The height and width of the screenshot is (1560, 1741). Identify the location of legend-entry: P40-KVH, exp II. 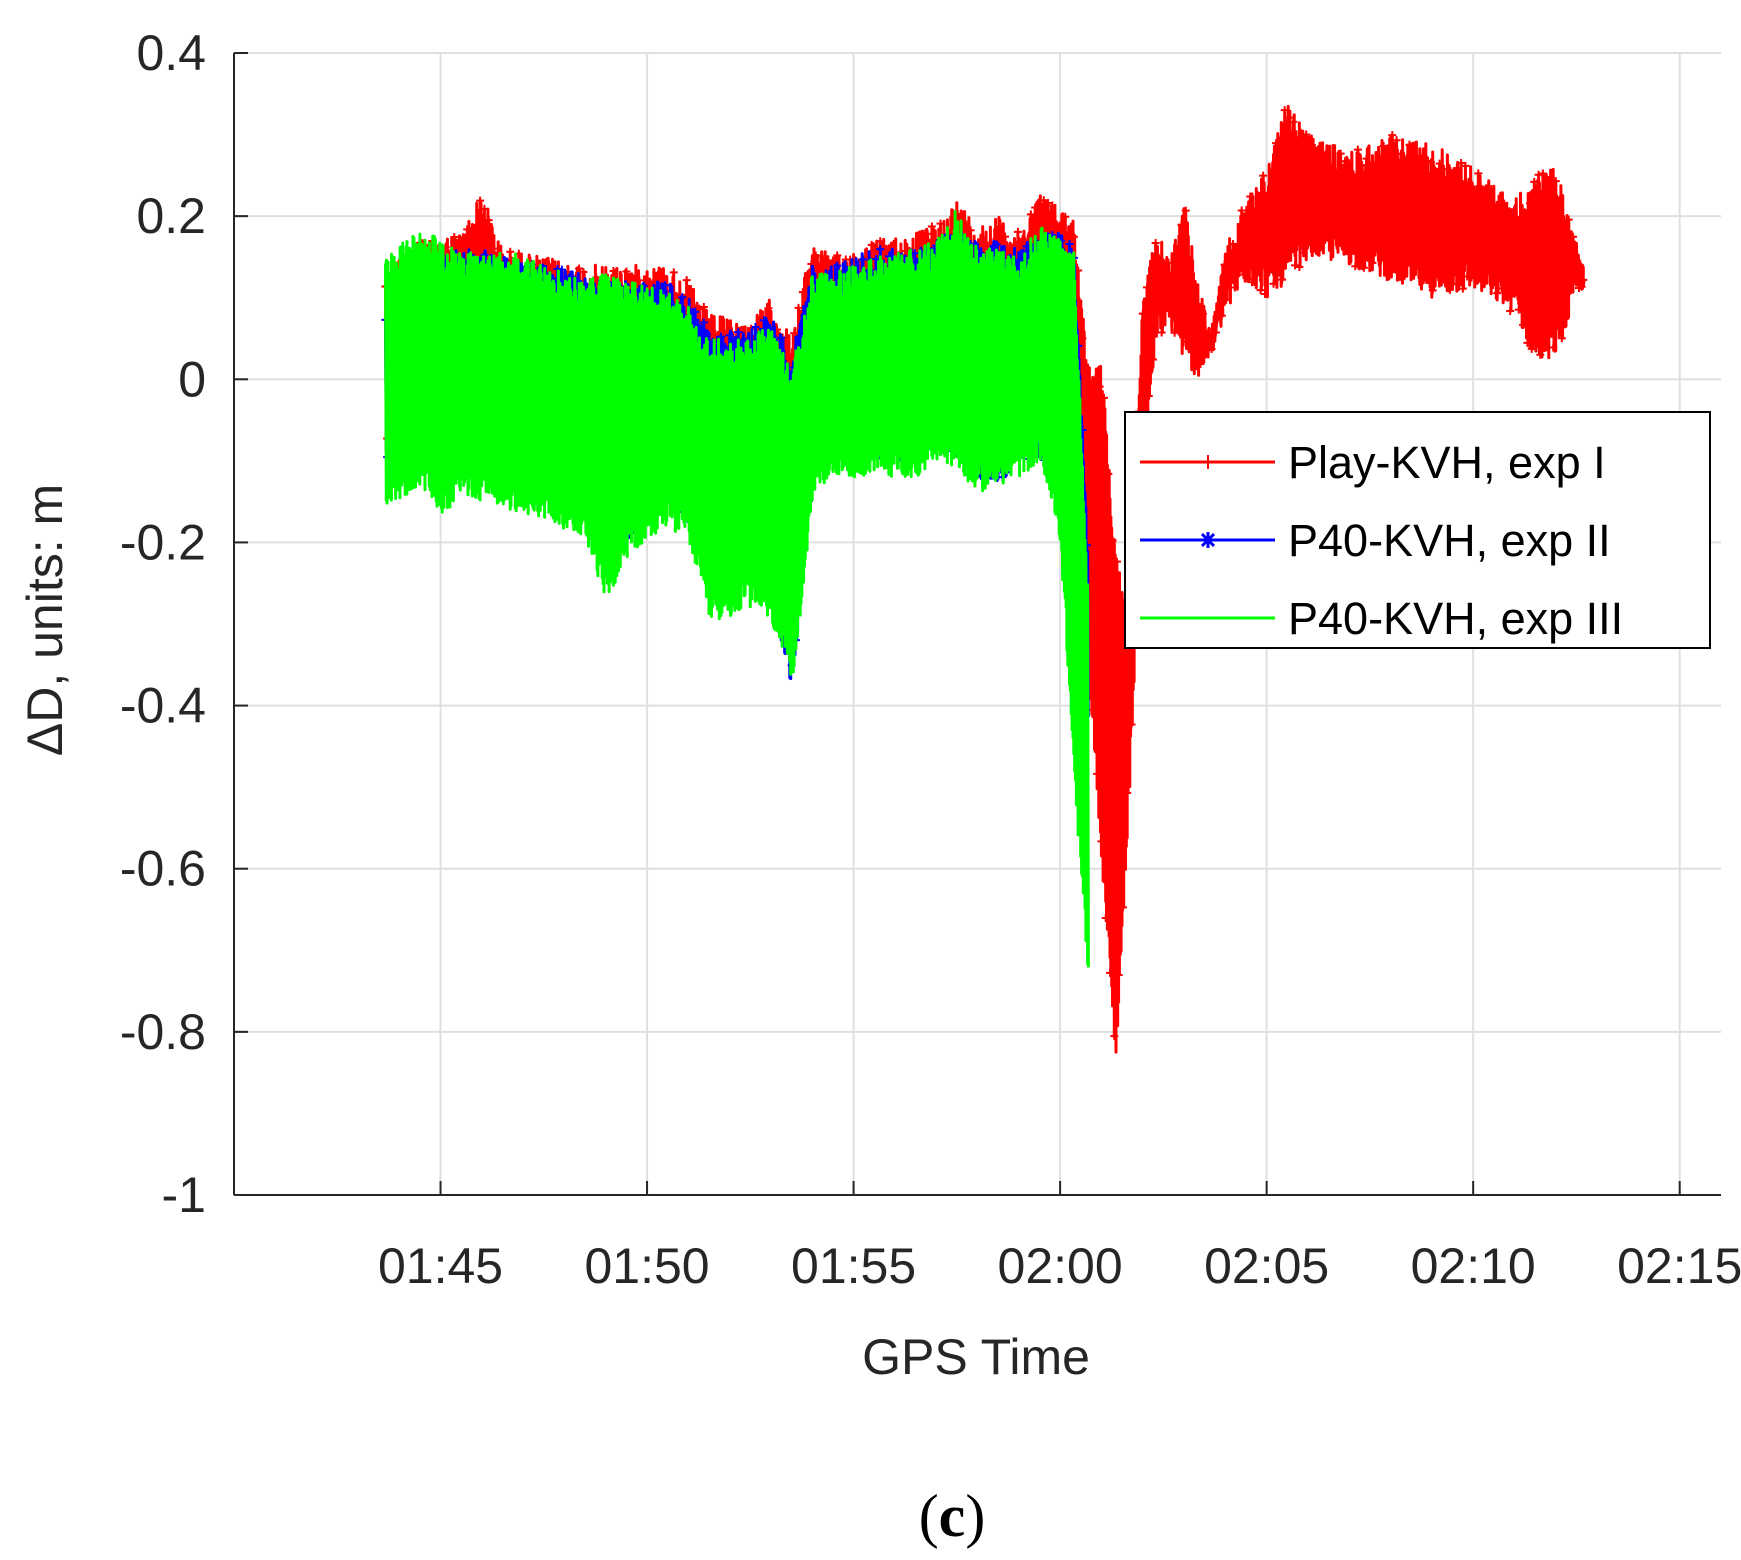
(1375, 540).